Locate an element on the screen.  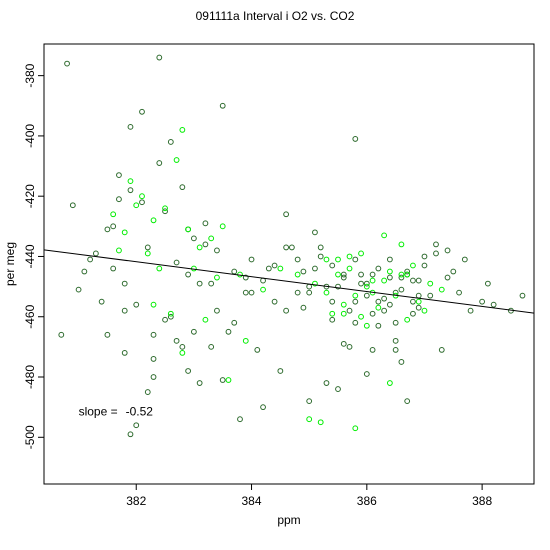
y-tick-label: -500 is located at coordinates (30, 437).